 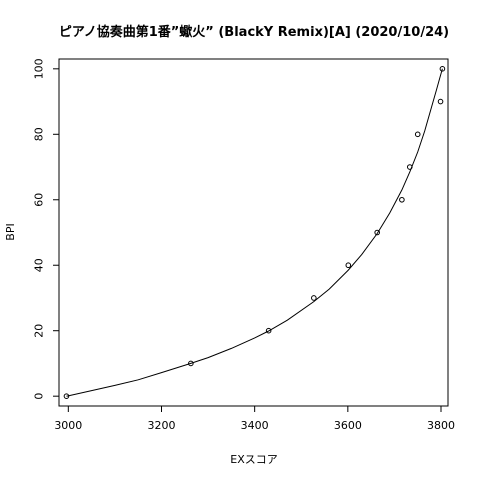 What do you see at coordinates (39, 134) in the screenshot?
I see `y-tick-label: 80` at bounding box center [39, 134].